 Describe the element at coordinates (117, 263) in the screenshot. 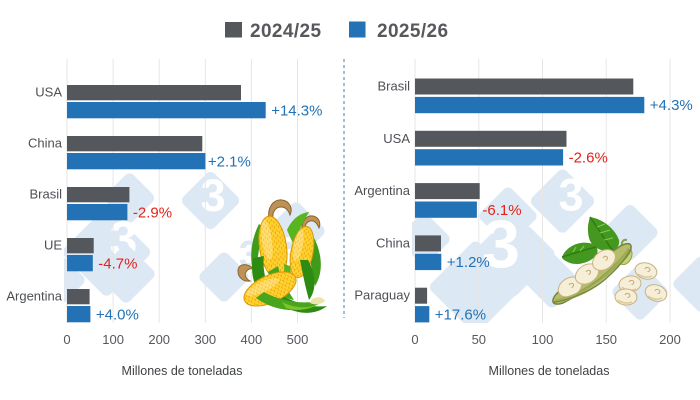

I see `svg-text: -4.7%` at that location.